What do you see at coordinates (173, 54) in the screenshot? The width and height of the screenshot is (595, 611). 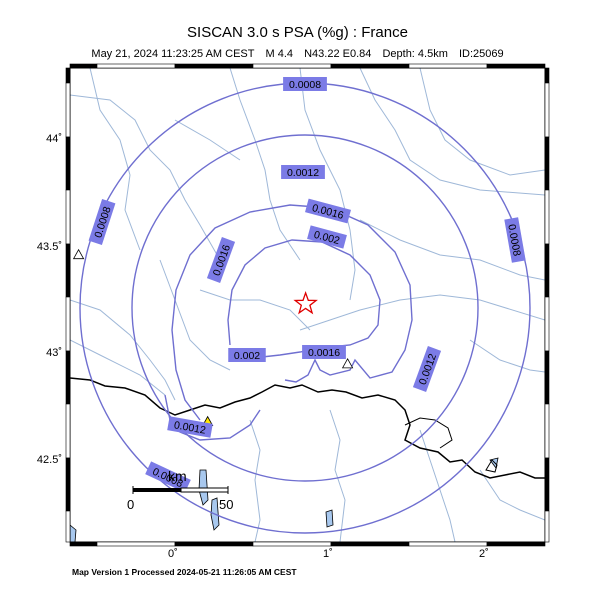 I see `event-date: May 21, 2024 11:23:25 AM CEST` at bounding box center [173, 54].